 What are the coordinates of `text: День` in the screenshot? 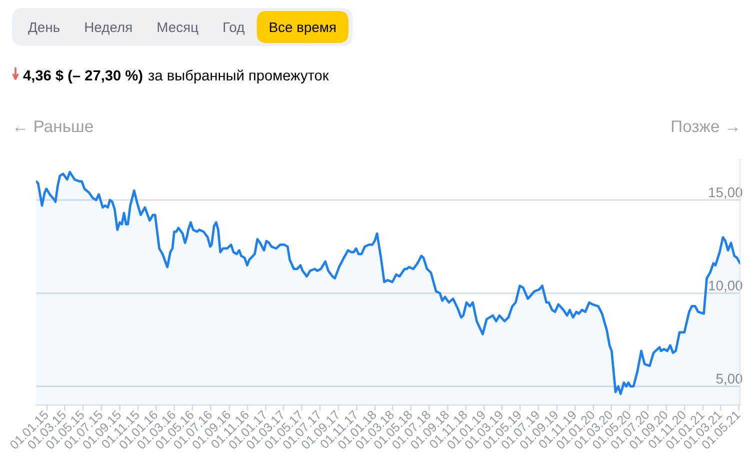 It's located at (44, 28).